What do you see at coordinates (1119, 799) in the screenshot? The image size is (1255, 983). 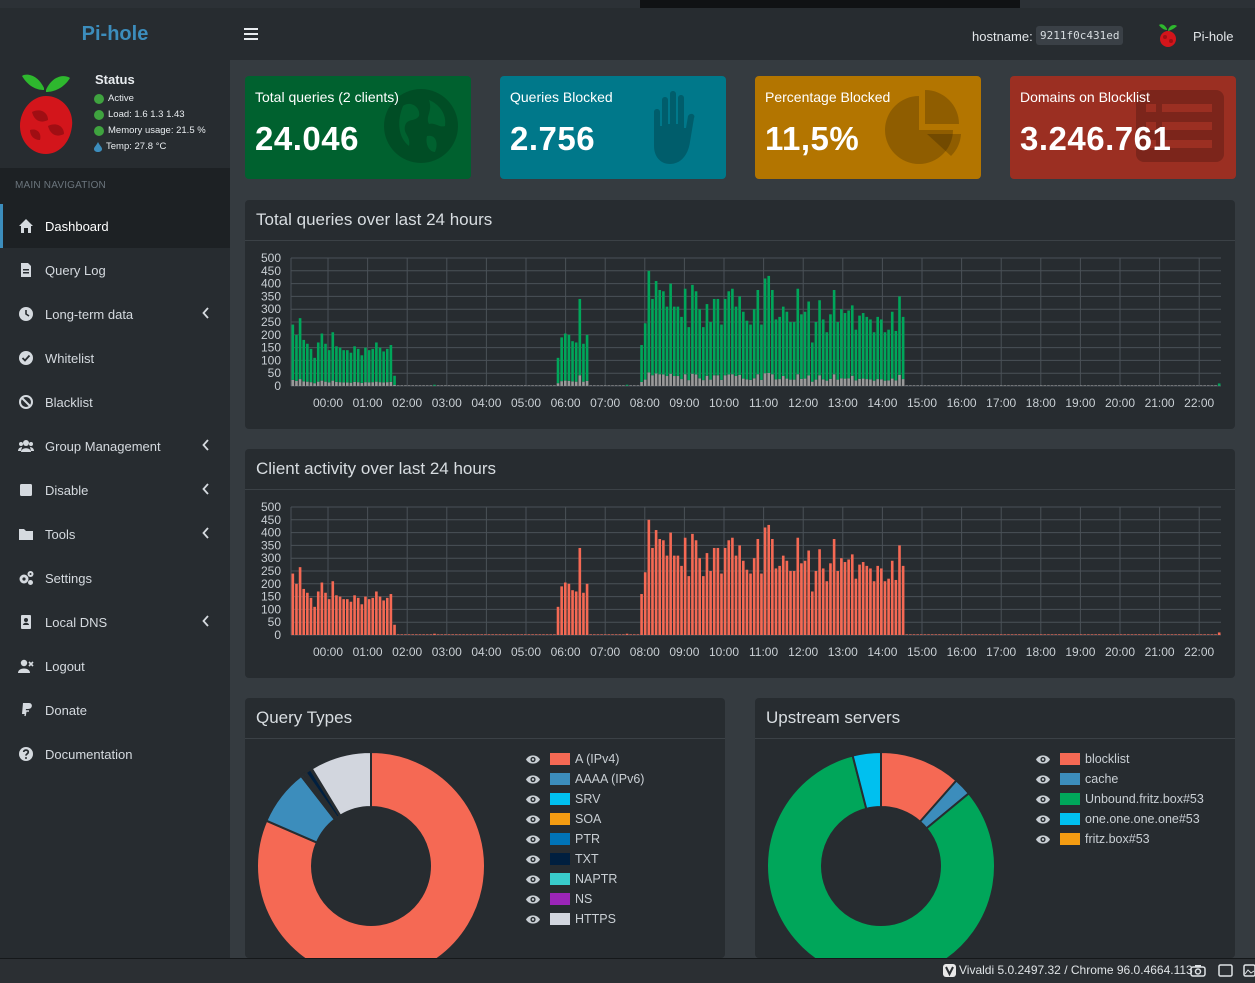 I see `legend-item: Unbound.fritz.box#53` at bounding box center [1119, 799].